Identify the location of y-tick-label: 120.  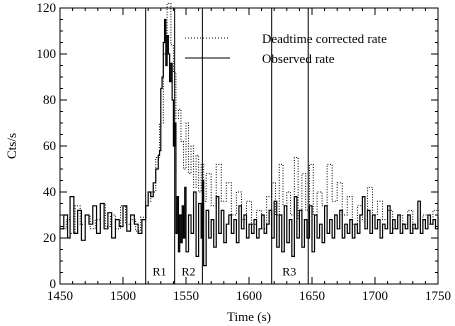
(47, 7).